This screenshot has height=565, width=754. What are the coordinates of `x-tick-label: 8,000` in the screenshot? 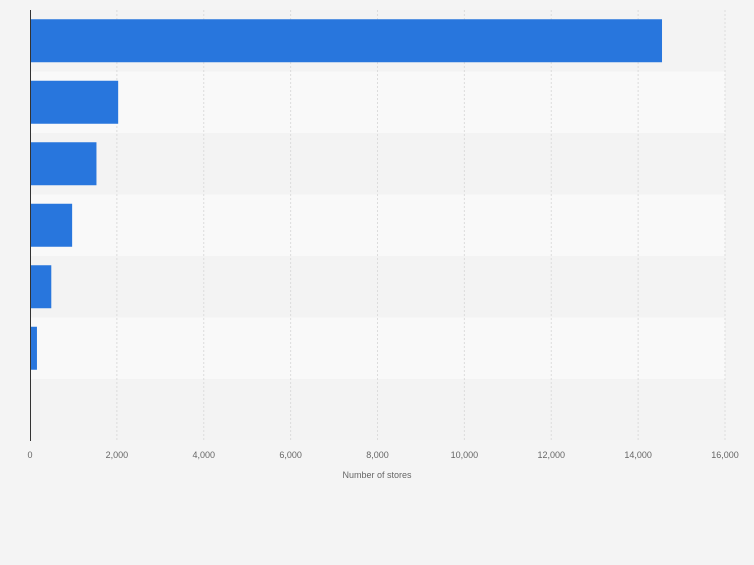 It's located at (377, 455).